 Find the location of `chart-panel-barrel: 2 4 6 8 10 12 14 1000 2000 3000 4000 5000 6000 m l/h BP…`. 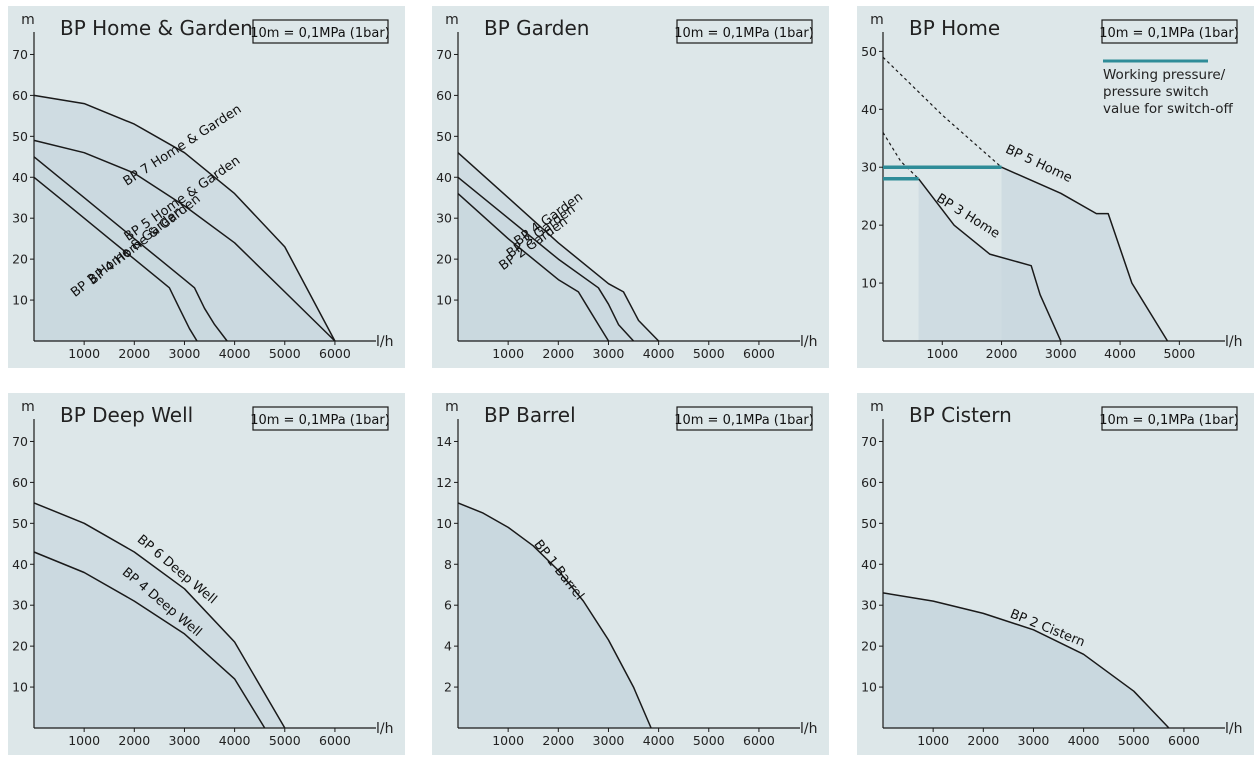

chart-panel-barrel: 2 4 6 8 10 12 14 1000 2000 3000 4000 5000 6000 m l/h BP… is located at coordinates (630, 574).